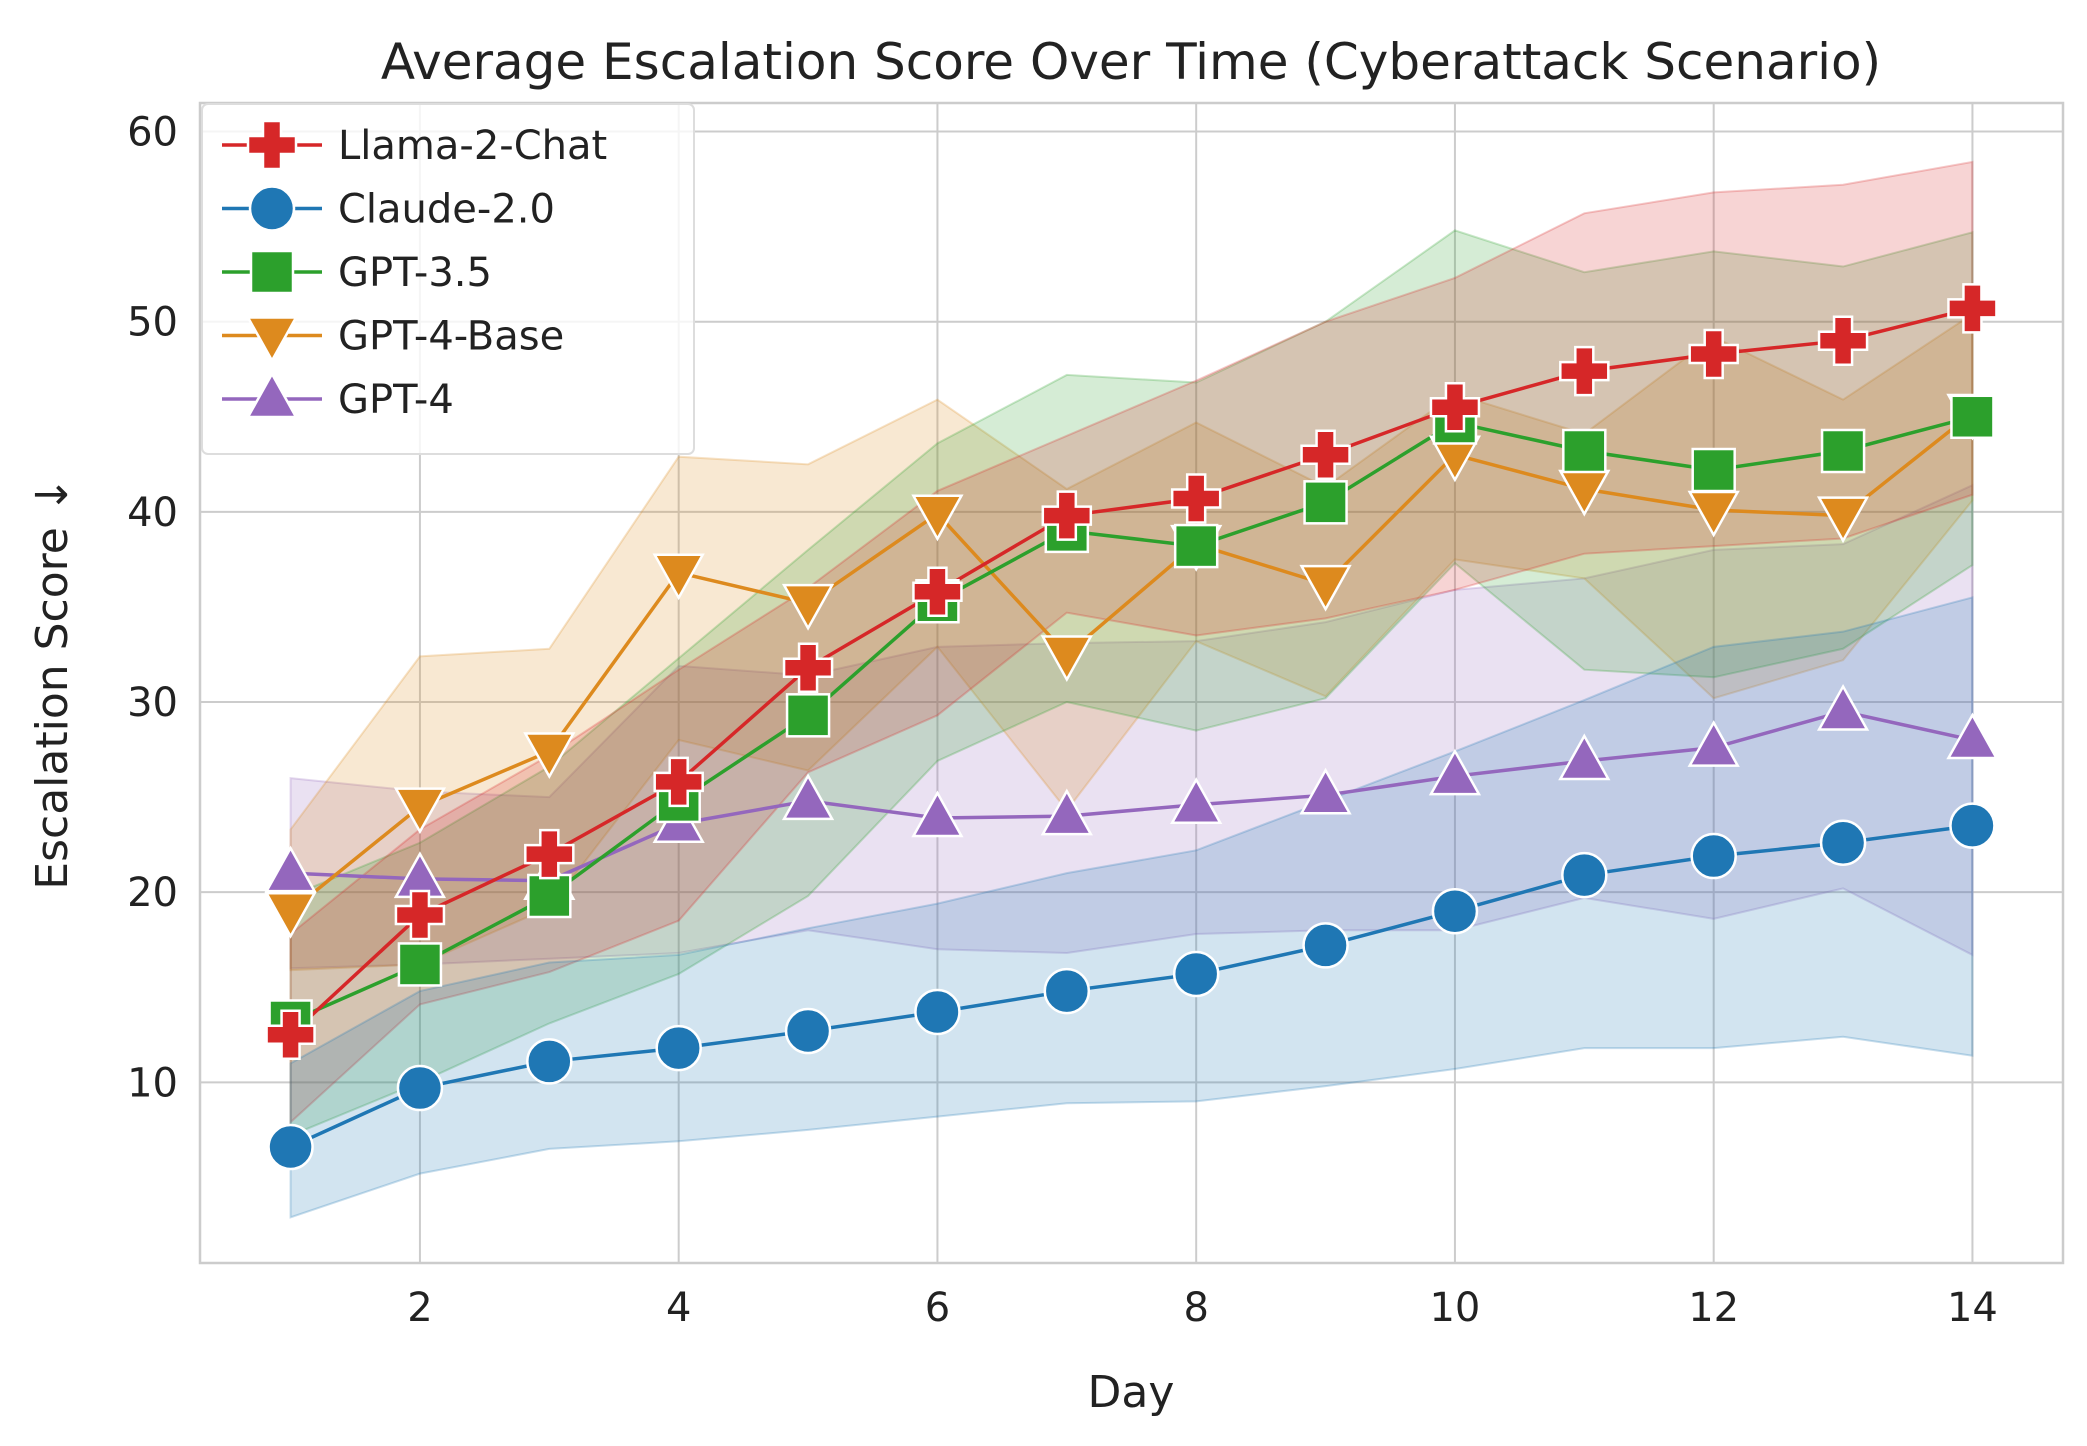  What do you see at coordinates (396, 400) in the screenshot?
I see `legend-label-gpt-4: GPT-4` at bounding box center [396, 400].